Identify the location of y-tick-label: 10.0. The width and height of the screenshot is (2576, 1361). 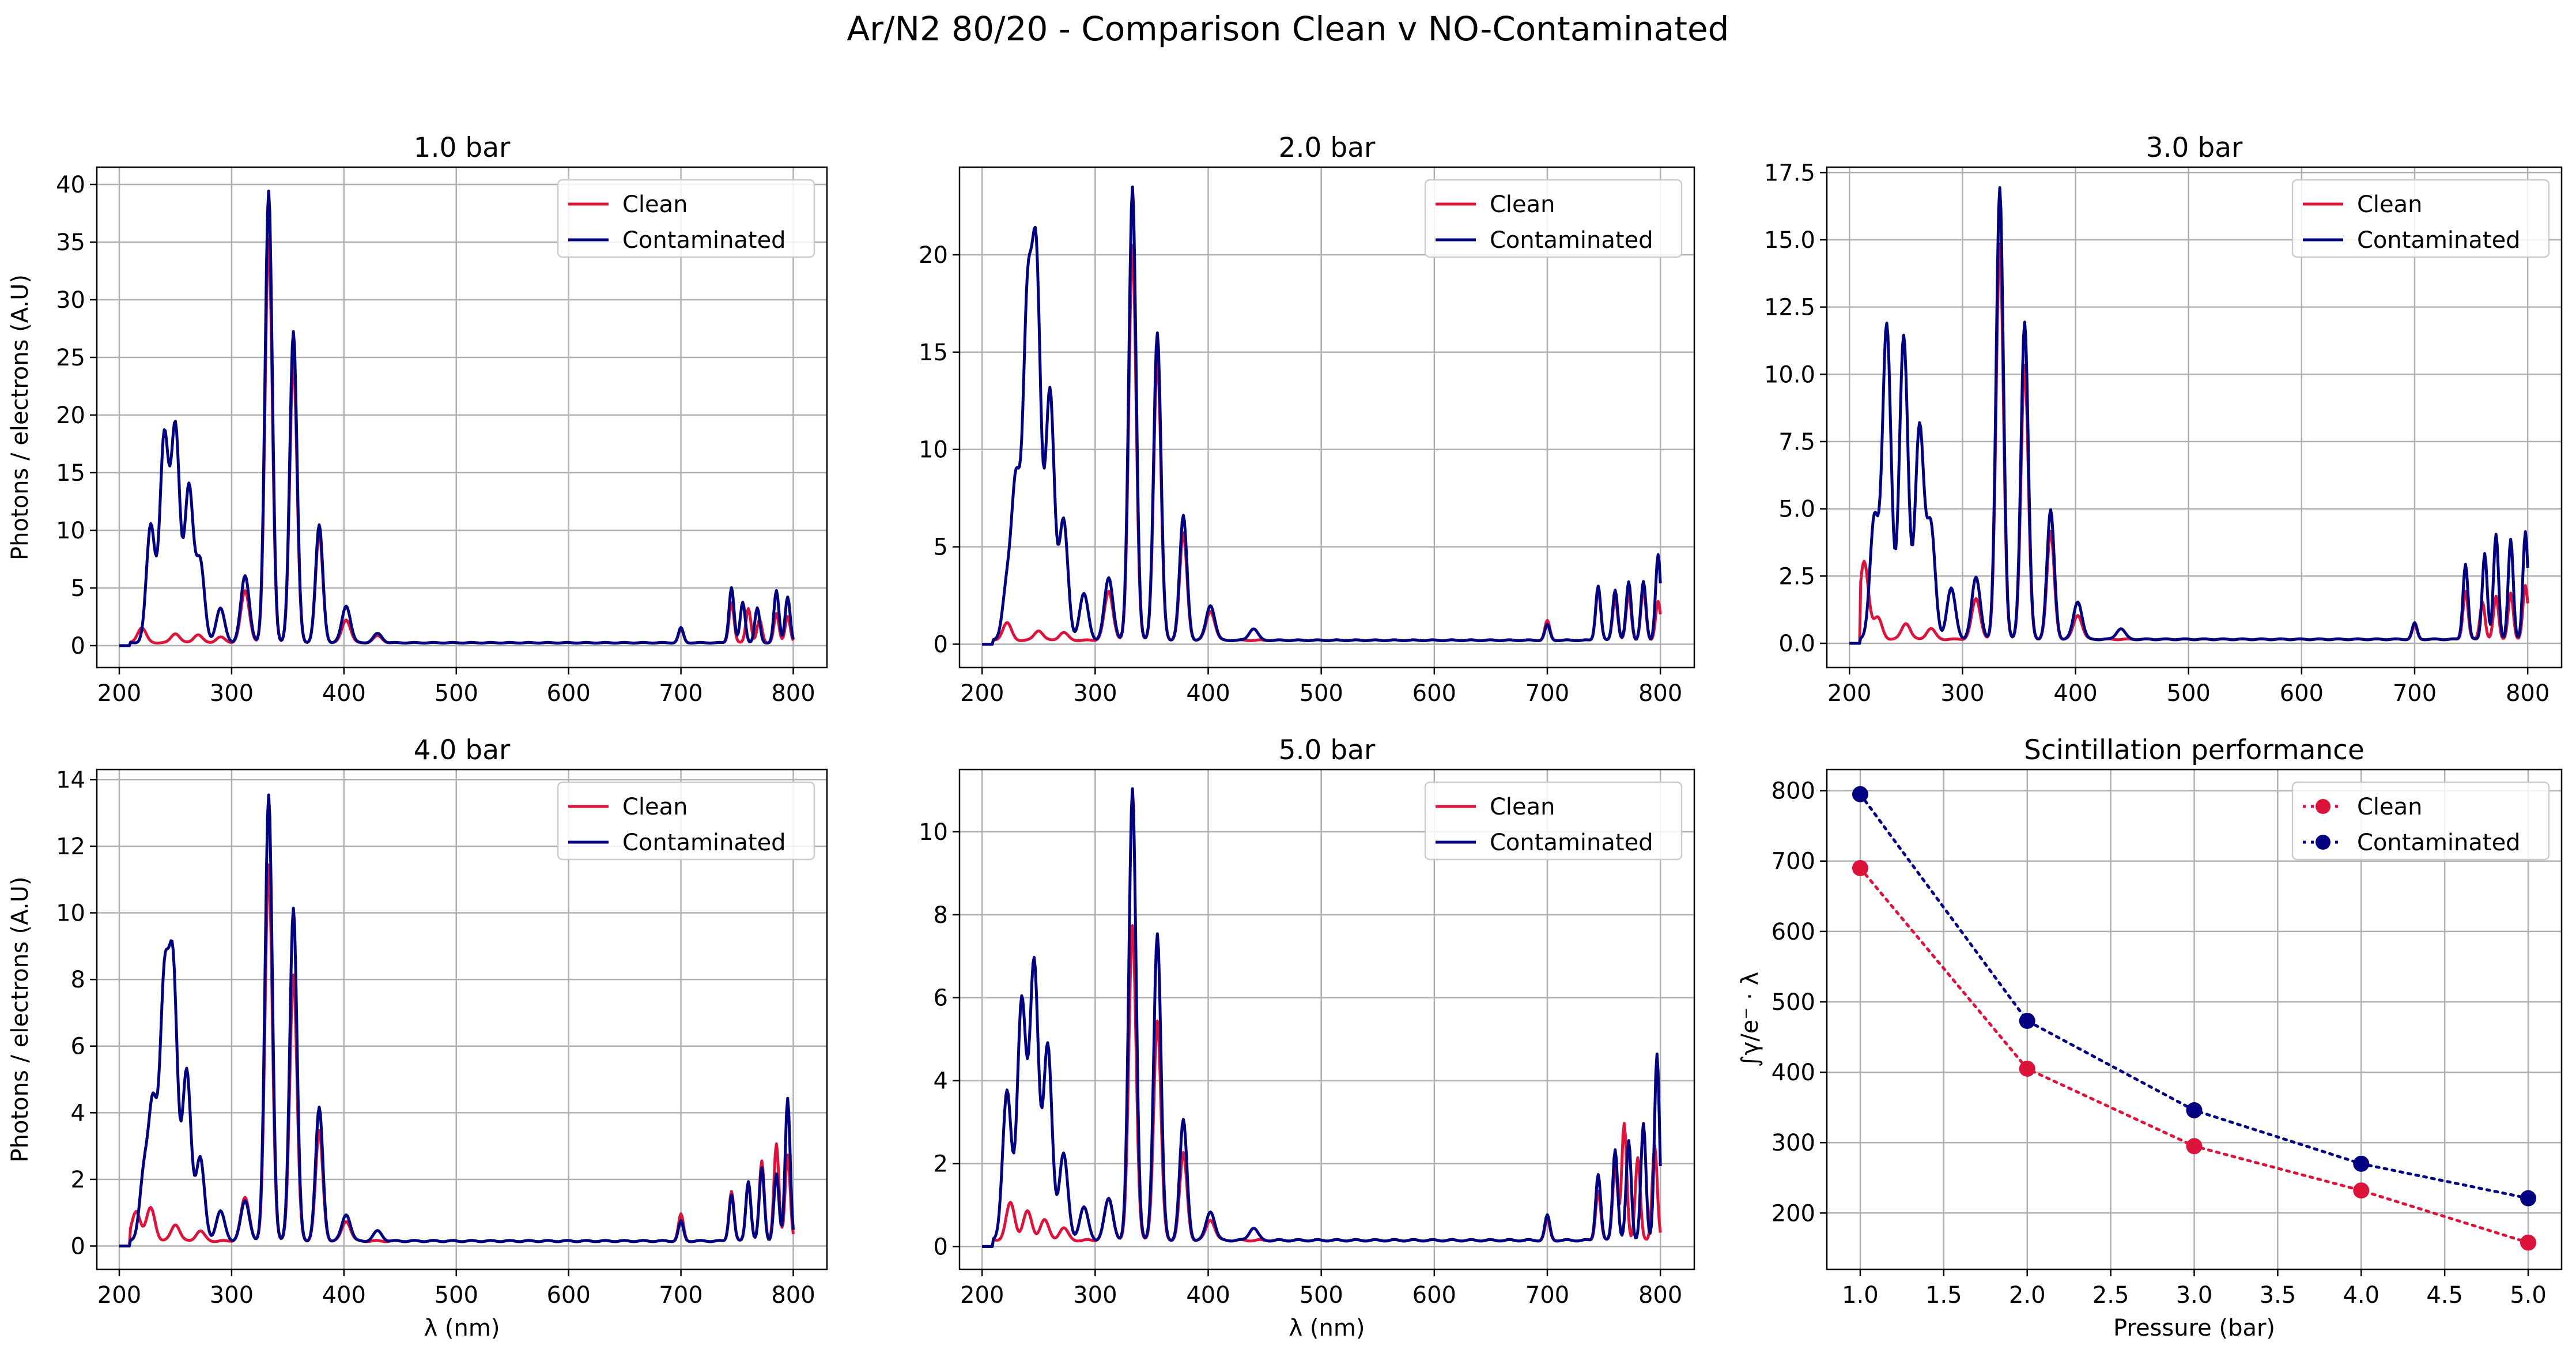
(1789, 374).